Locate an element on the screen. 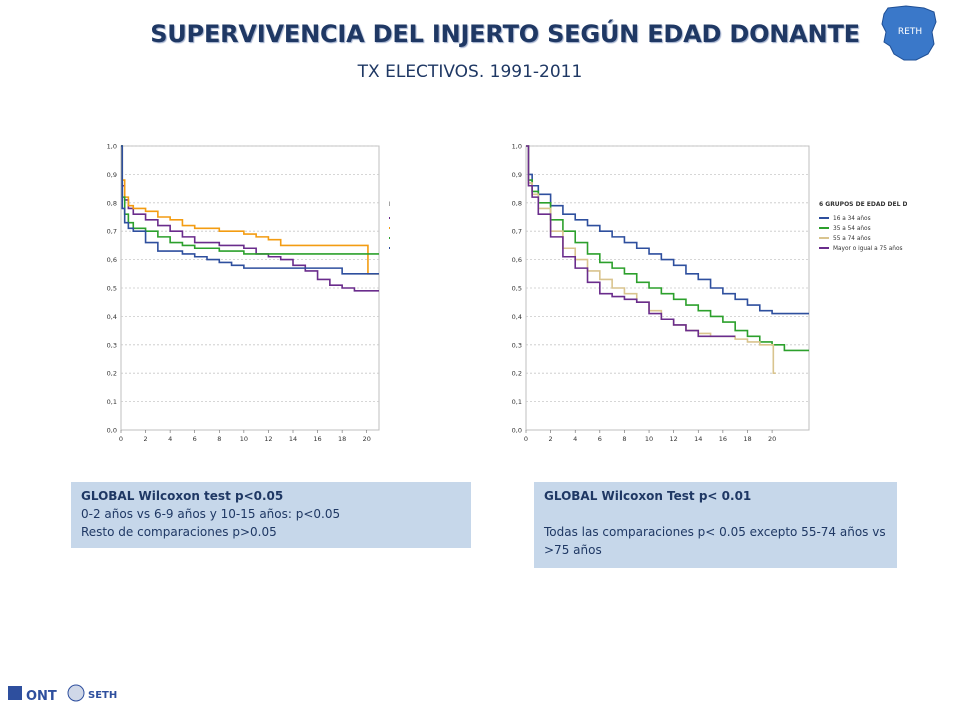 This screenshot has height=720, width=960. legend-label: 55 a 74 años is located at coordinates (852, 239).